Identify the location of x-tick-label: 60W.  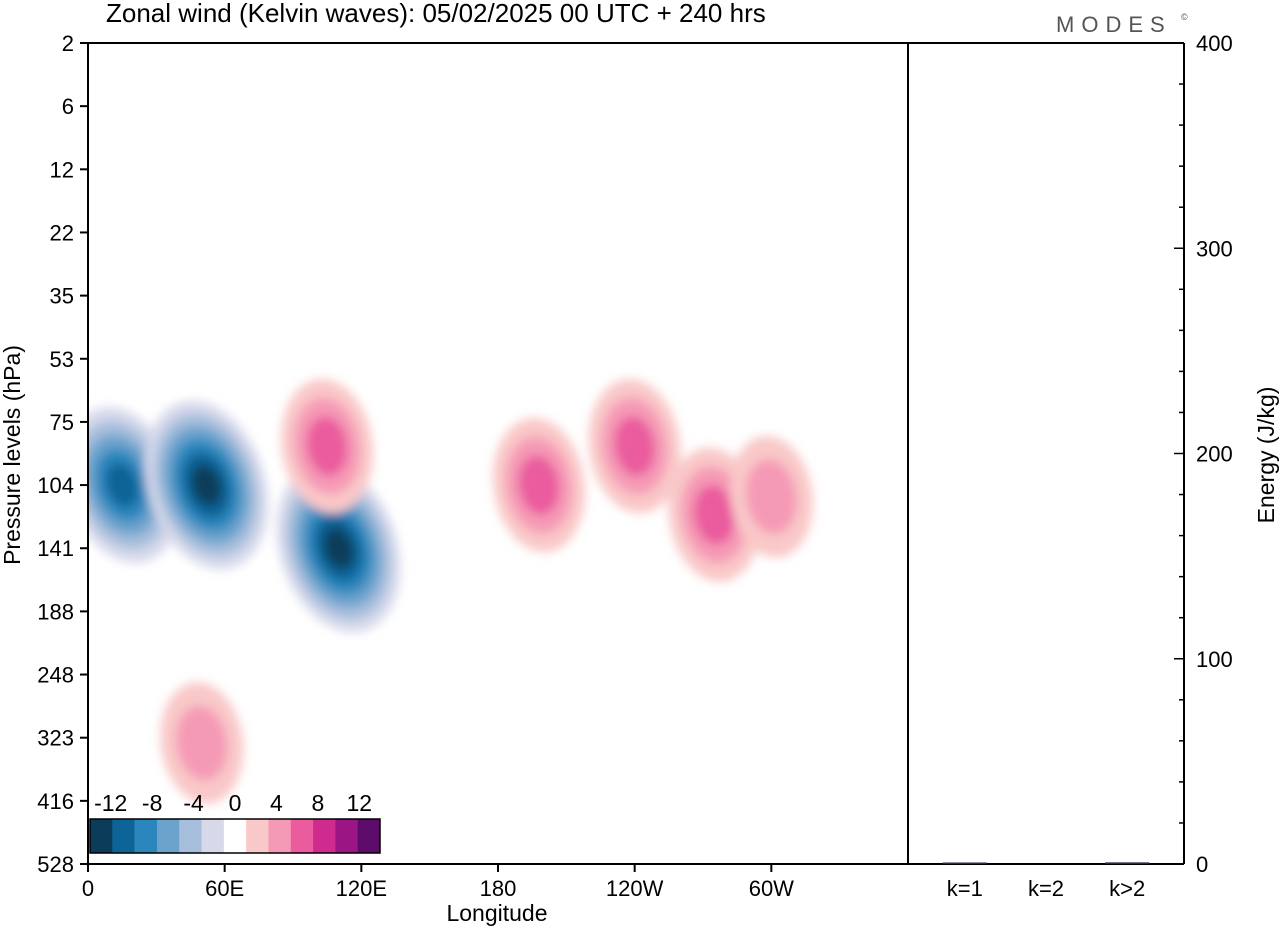
(771, 888).